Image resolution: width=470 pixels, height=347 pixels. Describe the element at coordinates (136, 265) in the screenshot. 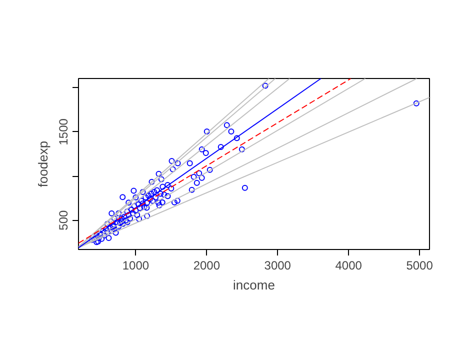

I see `x-tick-label: 1000` at that location.